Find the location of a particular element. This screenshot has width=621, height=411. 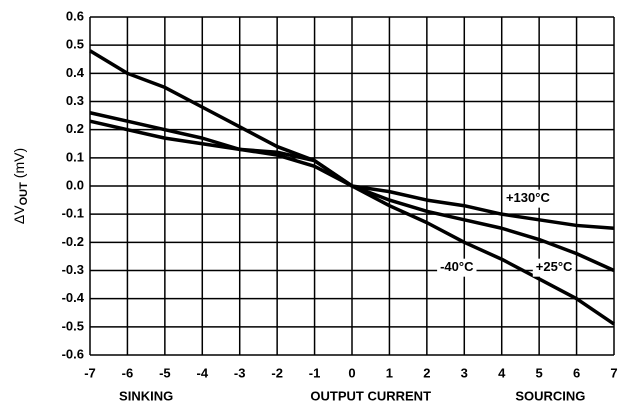

y-tick-label: -0.2 is located at coordinates (73, 241).